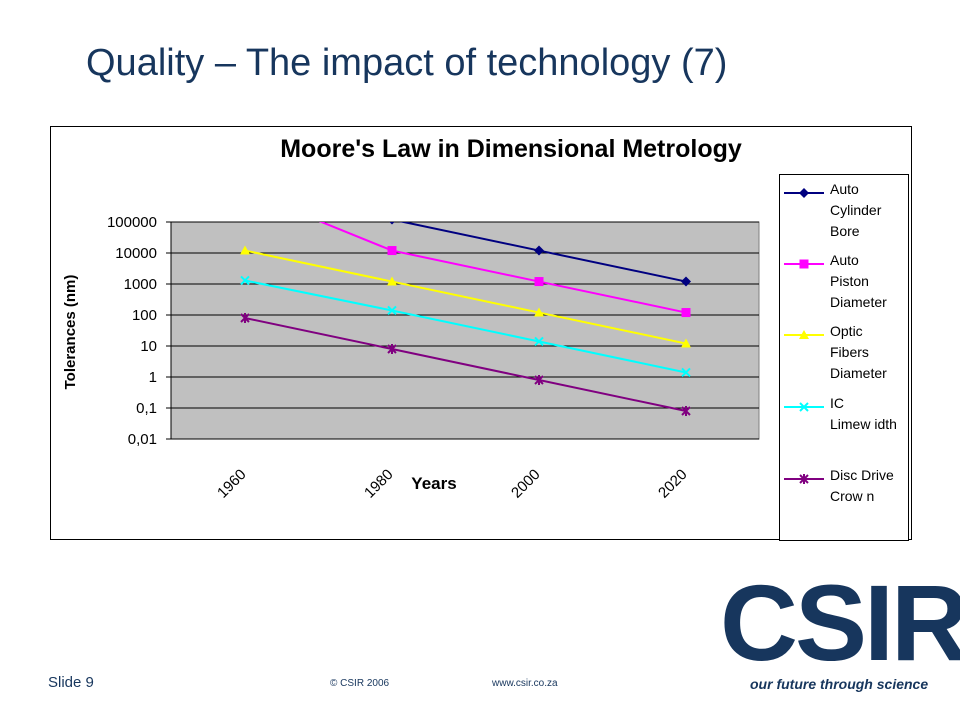 The image size is (960, 720). What do you see at coordinates (839, 684) in the screenshot?
I see `logo-tagline: our future through science` at bounding box center [839, 684].